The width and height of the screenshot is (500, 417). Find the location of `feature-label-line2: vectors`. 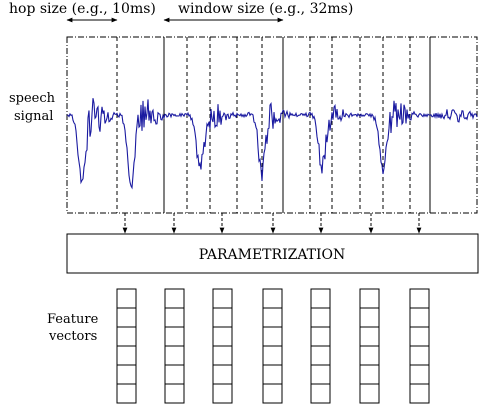

feature-label-line2: vectors is located at coordinates (72, 336).